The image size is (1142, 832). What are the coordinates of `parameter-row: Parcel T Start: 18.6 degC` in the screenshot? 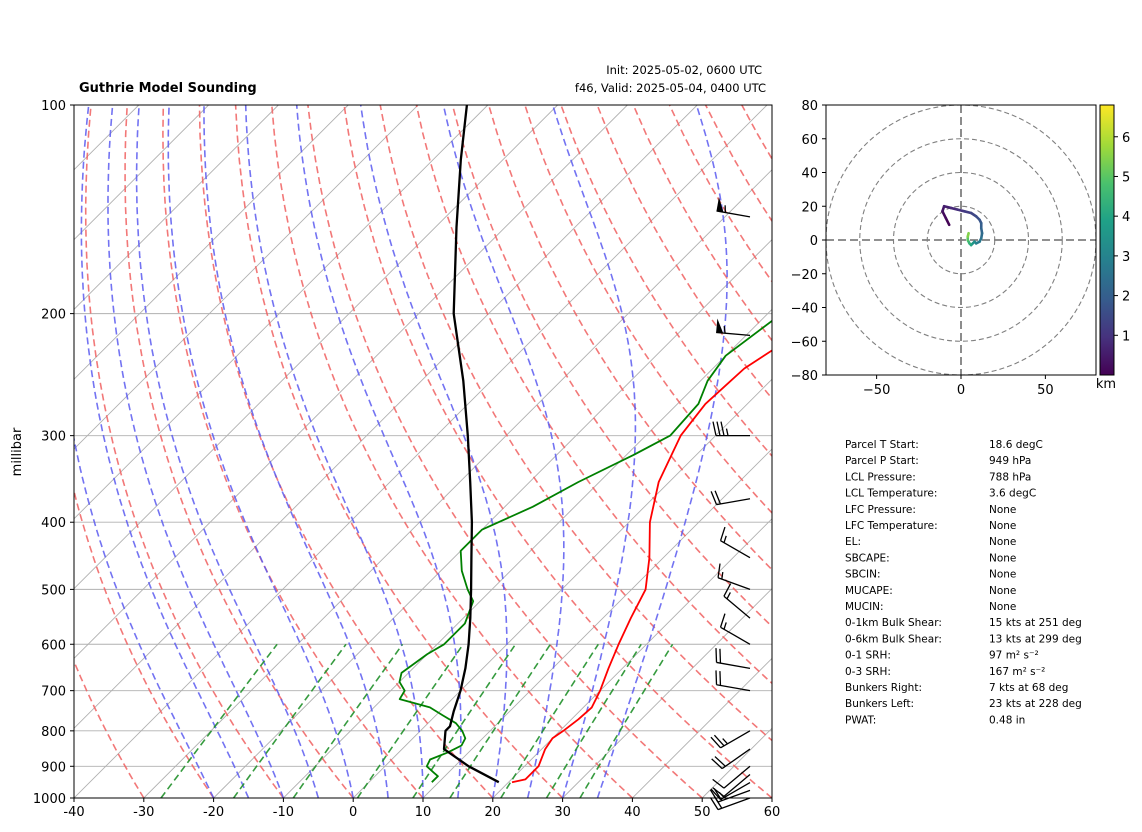 It's located at (944, 445).